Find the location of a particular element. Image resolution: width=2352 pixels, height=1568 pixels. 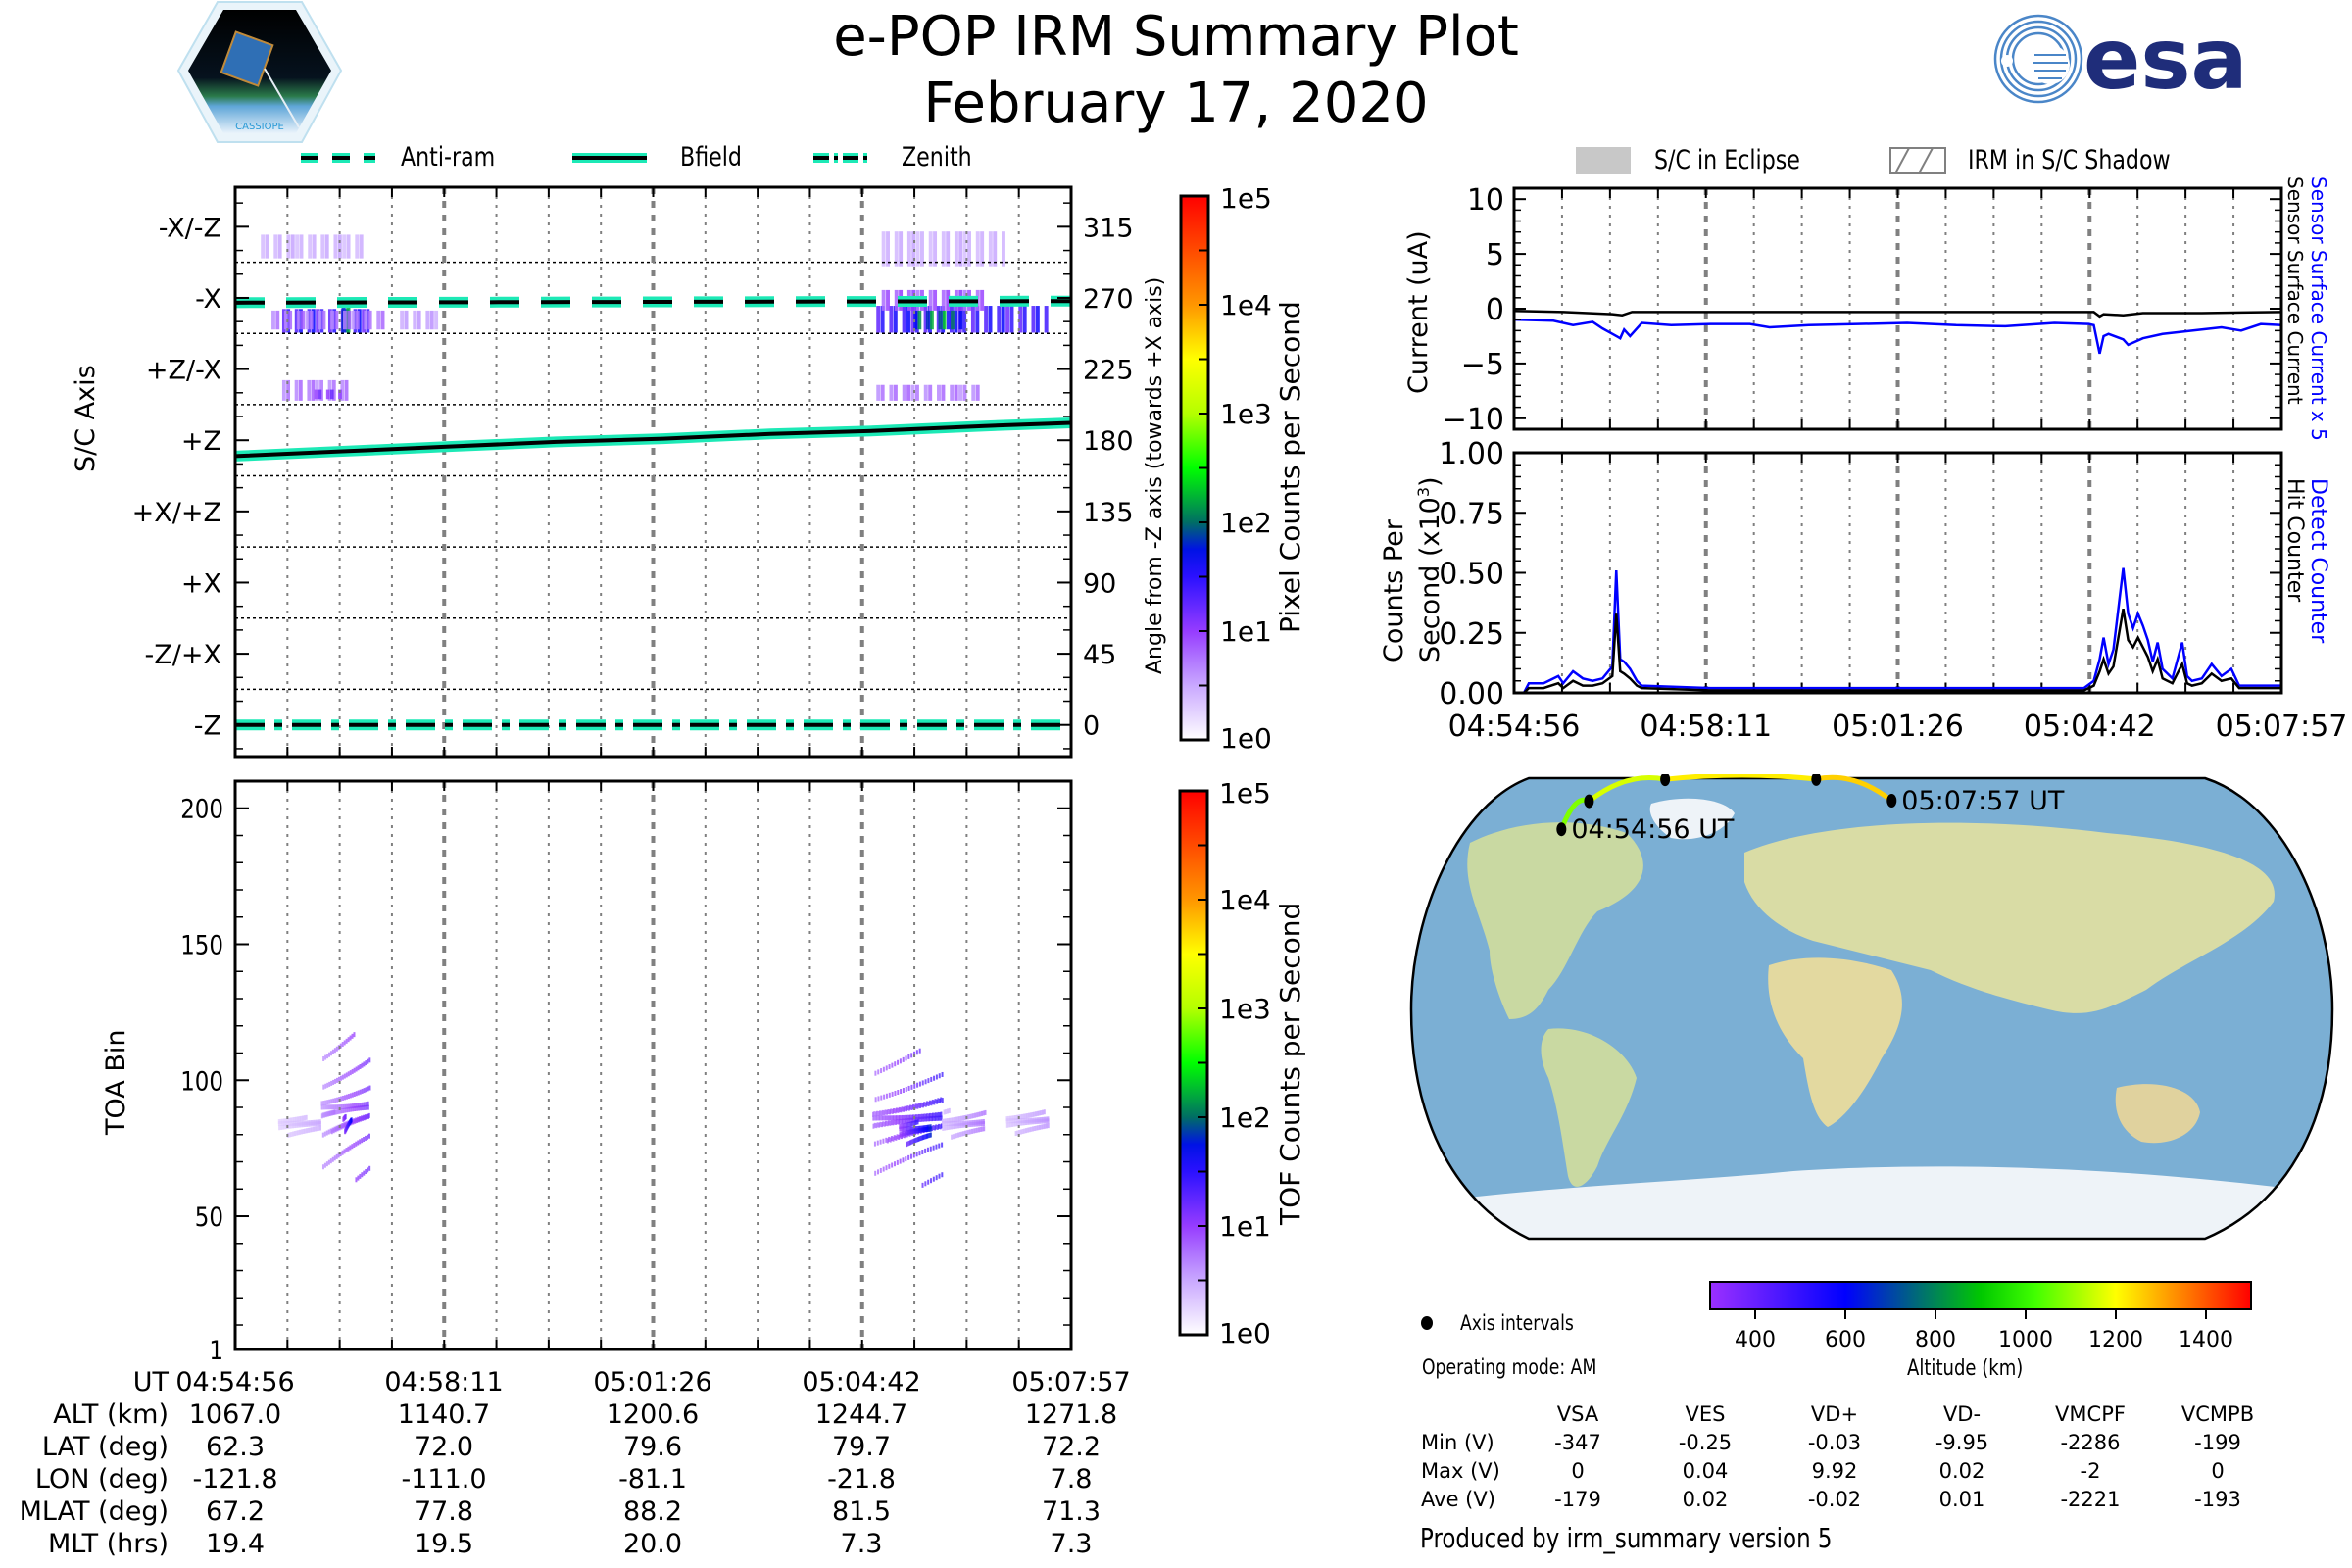

orbit-cell: 72.2 is located at coordinates (1071, 1447).